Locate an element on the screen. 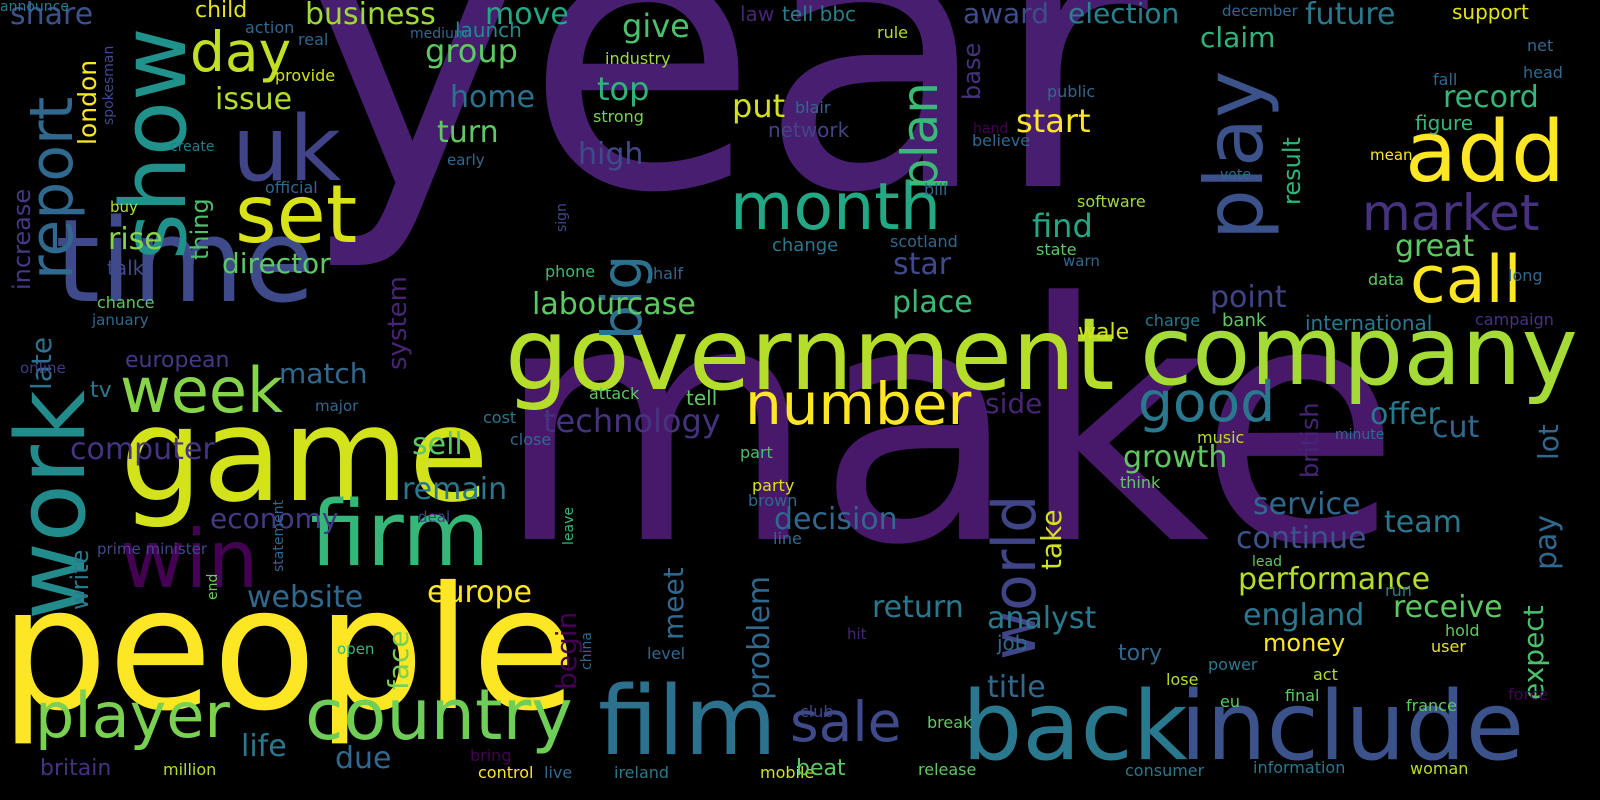  word-tory: tory is located at coordinates (1140, 653).